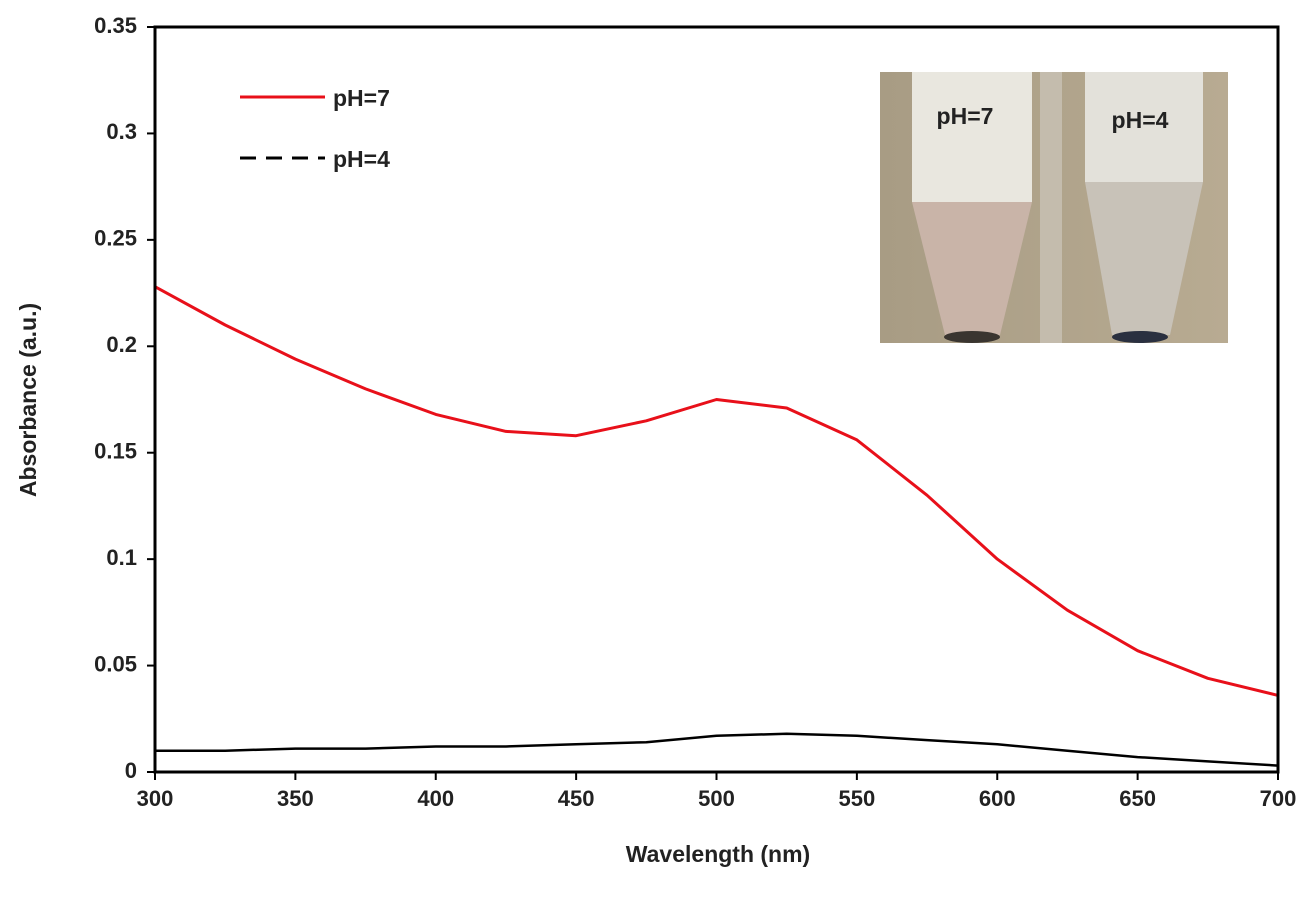 Image resolution: width=1309 pixels, height=897 pixels. I want to click on y-tick-label: 0.35, so click(115, 25).